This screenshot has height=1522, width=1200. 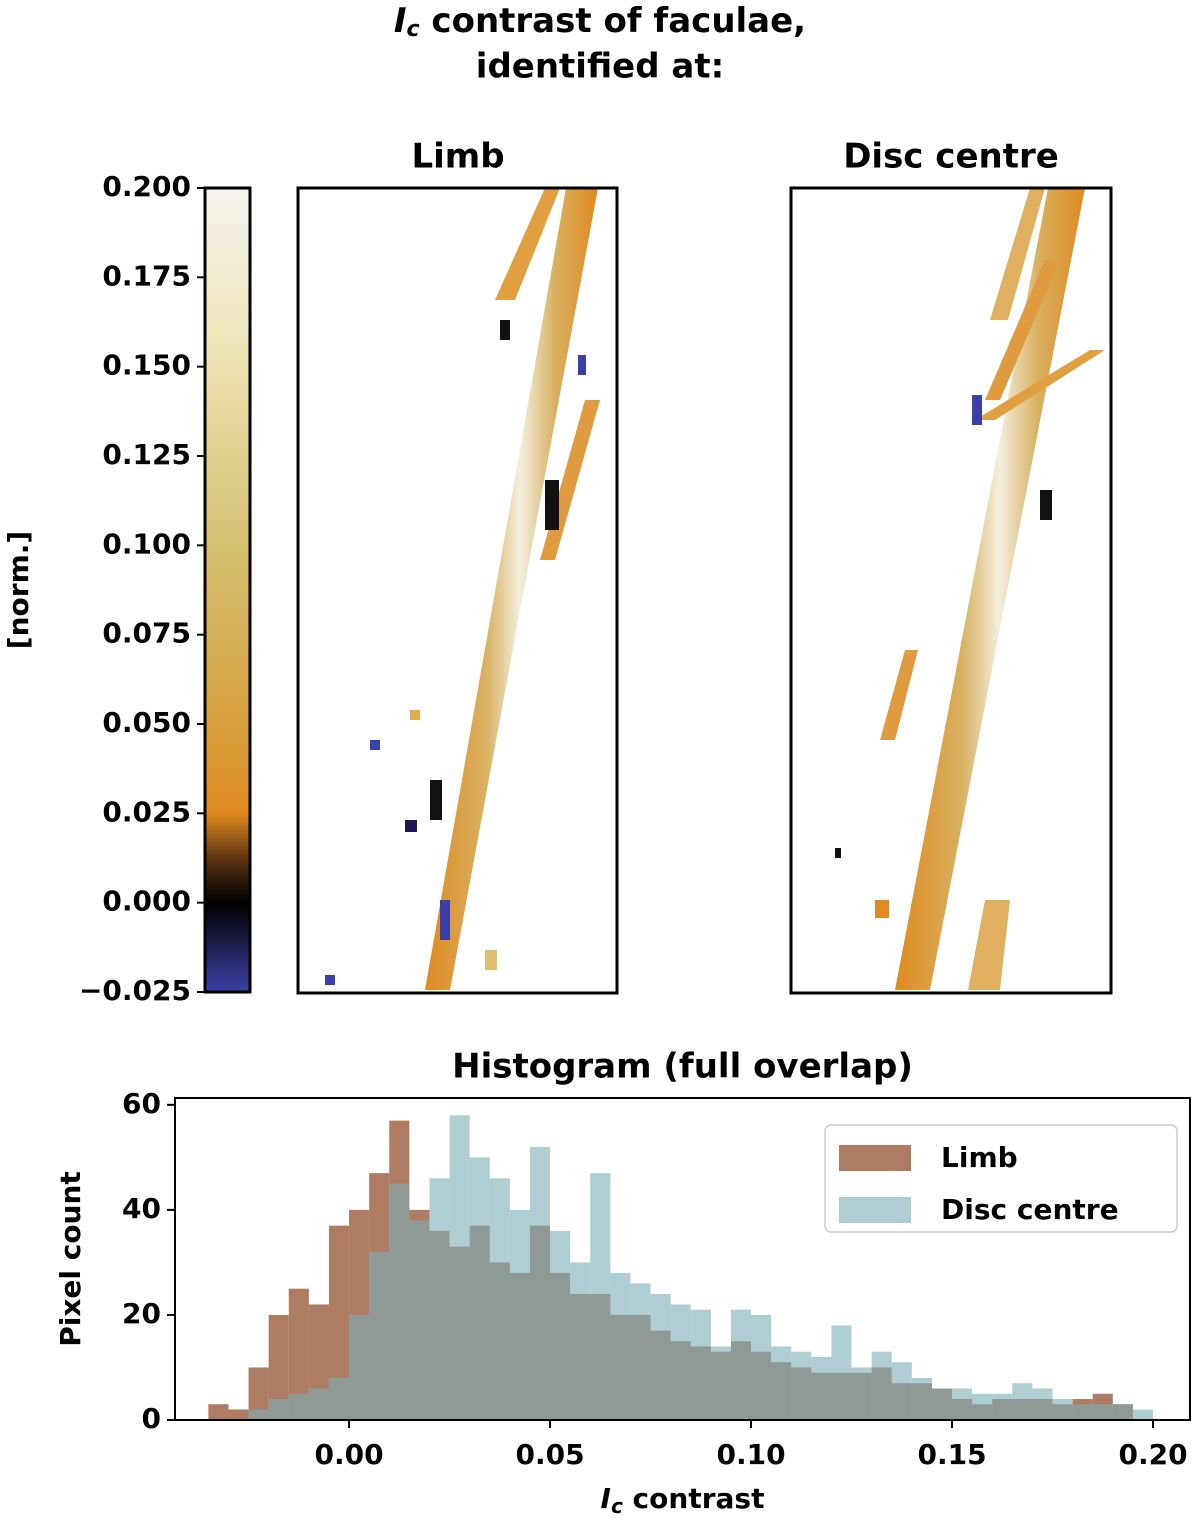 What do you see at coordinates (694, 1498) in the screenshot?
I see `x-label-text: contrast` at bounding box center [694, 1498].